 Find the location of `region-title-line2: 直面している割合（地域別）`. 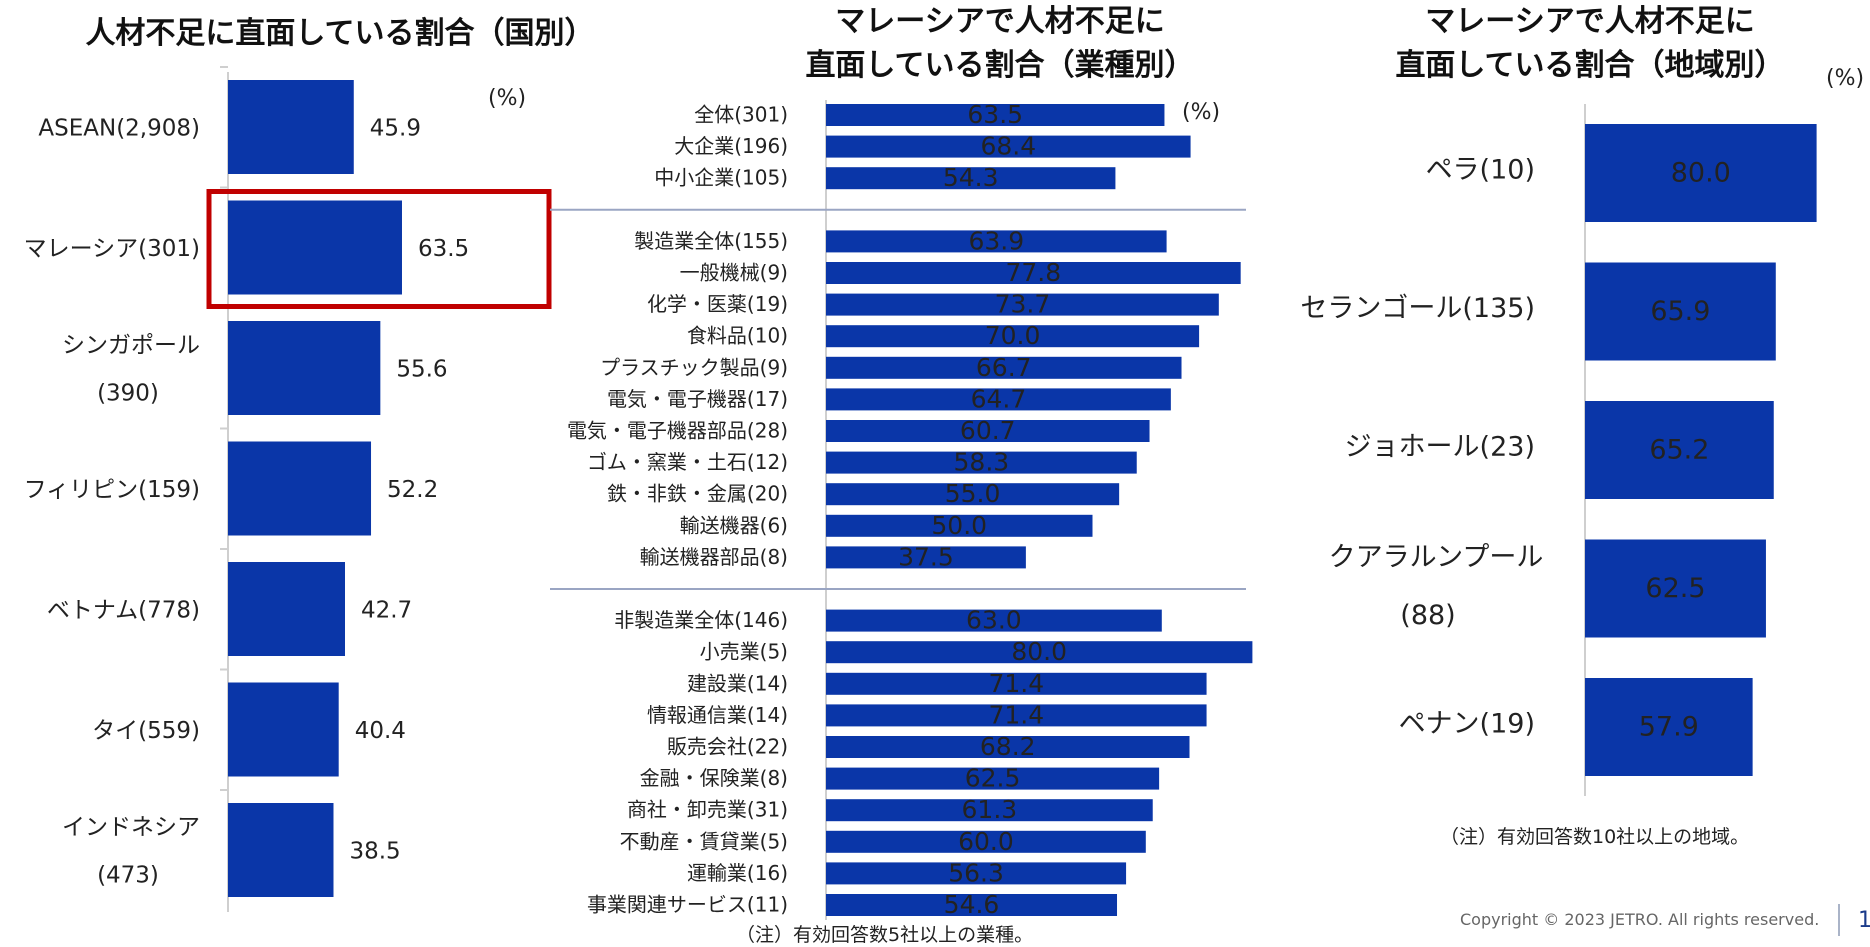

region-title-line2: 直面している割合（地域別） is located at coordinates (1590, 65).